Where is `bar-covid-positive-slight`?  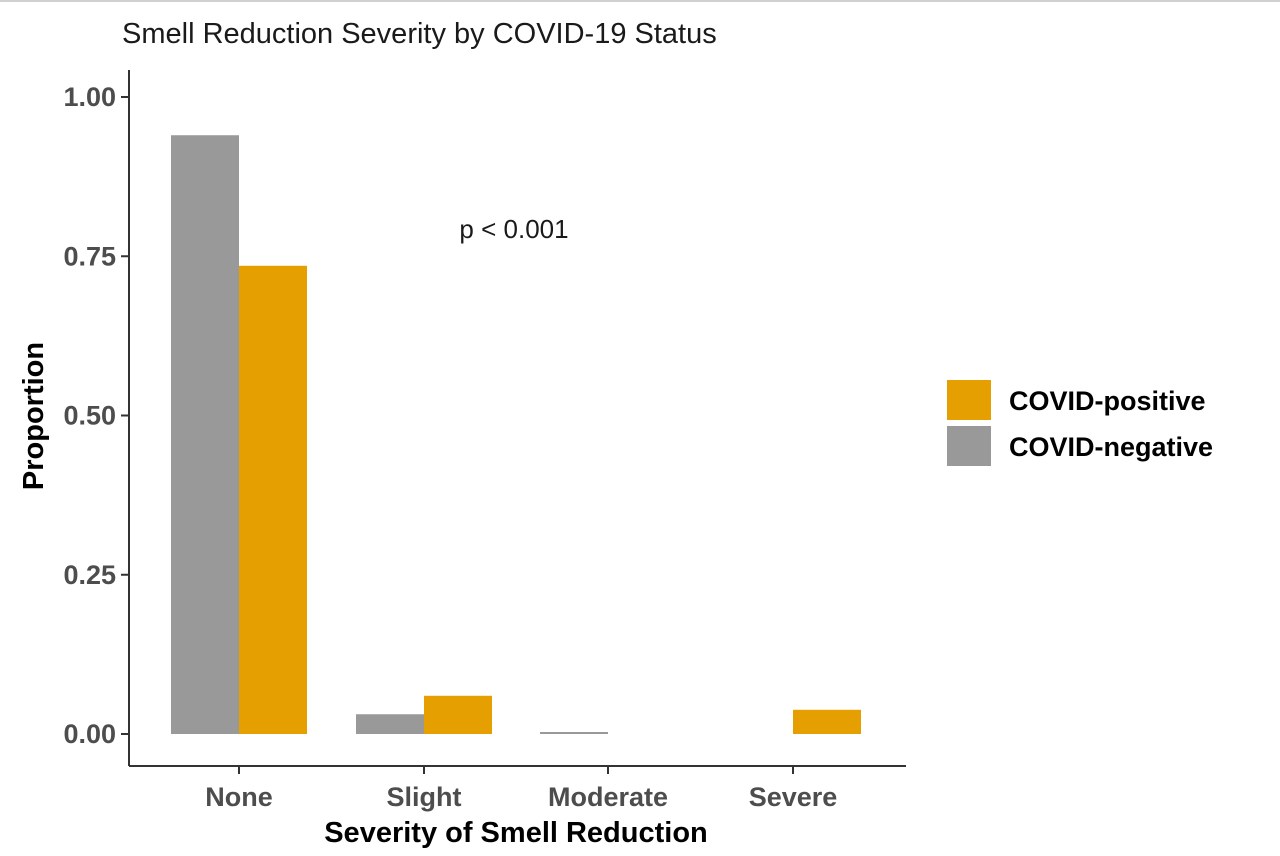 bar-covid-positive-slight is located at coordinates (458, 714).